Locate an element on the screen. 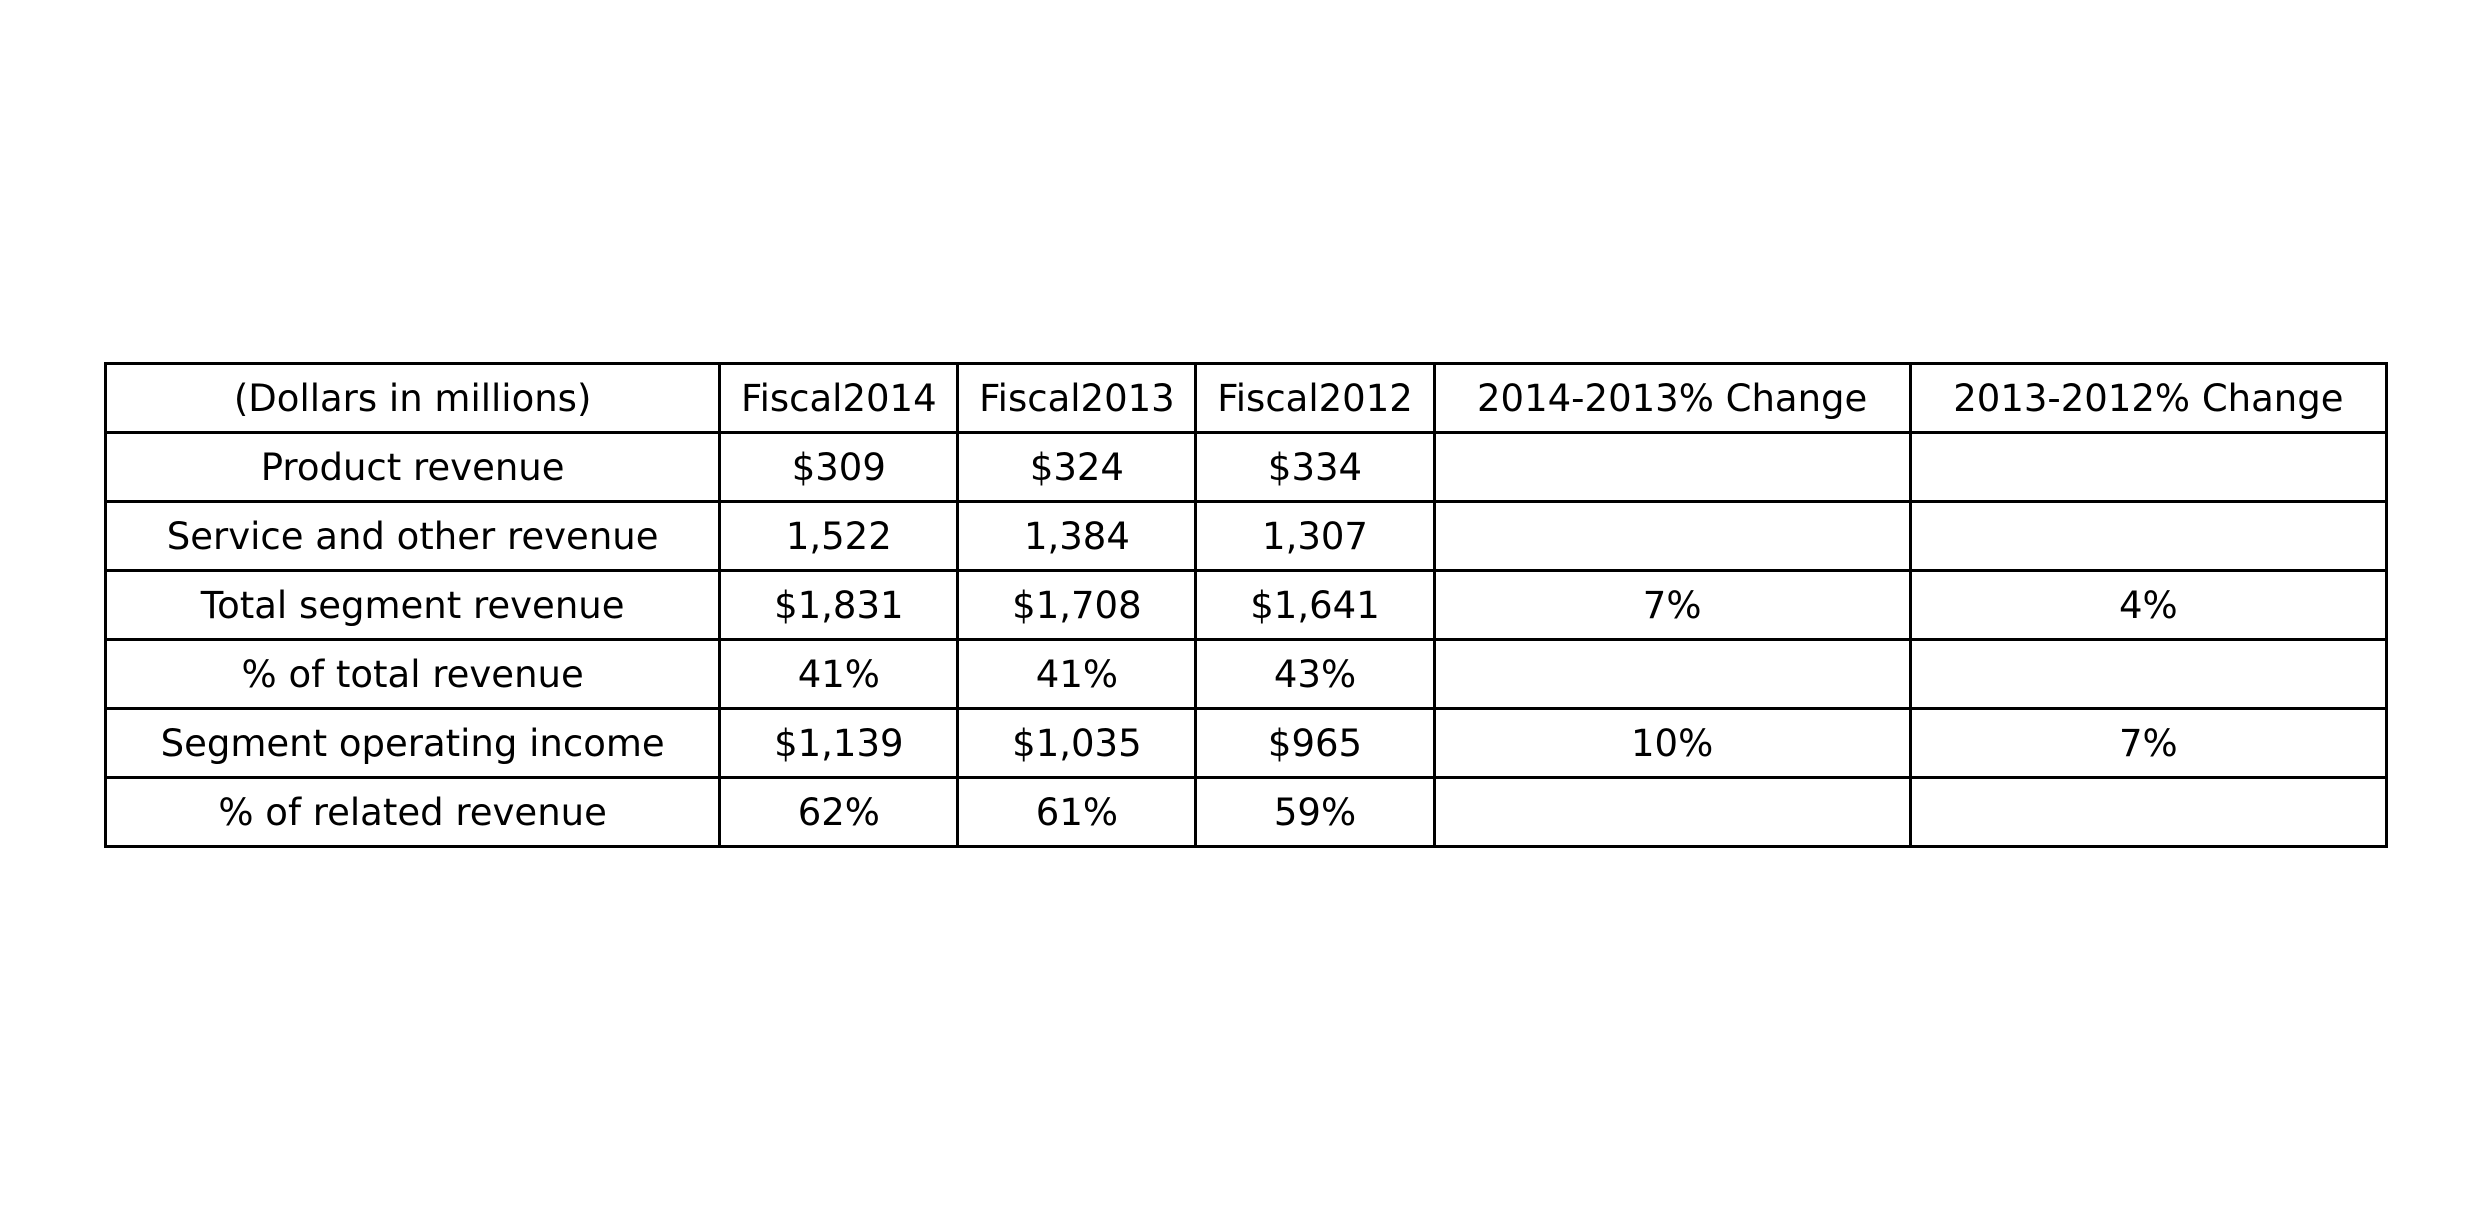  table-cell: 1,307 is located at coordinates (1315, 536).